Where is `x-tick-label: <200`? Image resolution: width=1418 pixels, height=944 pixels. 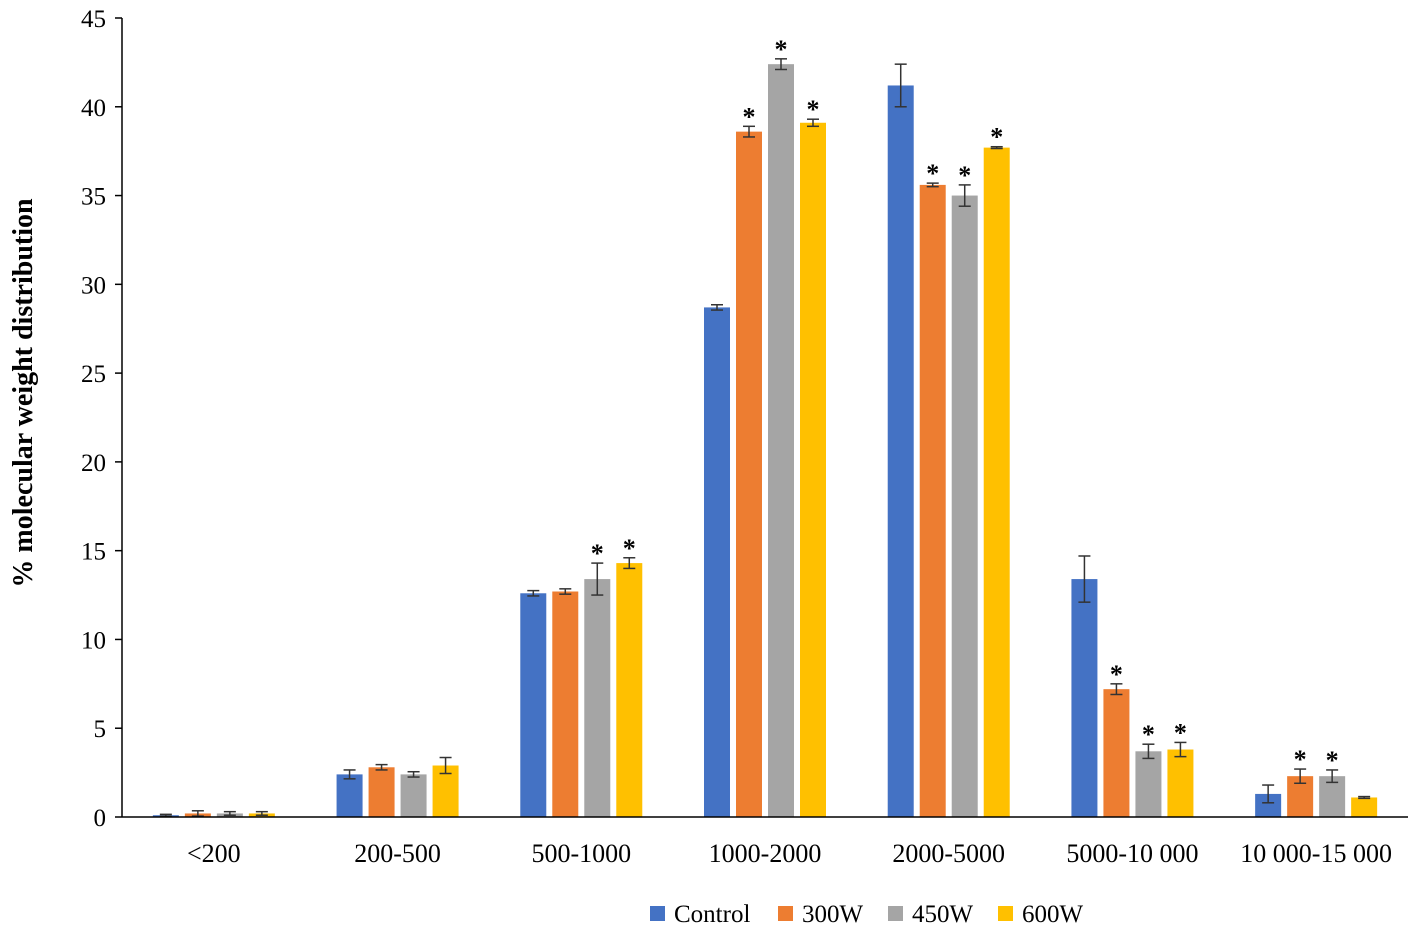
x-tick-label: <200 is located at coordinates (214, 853).